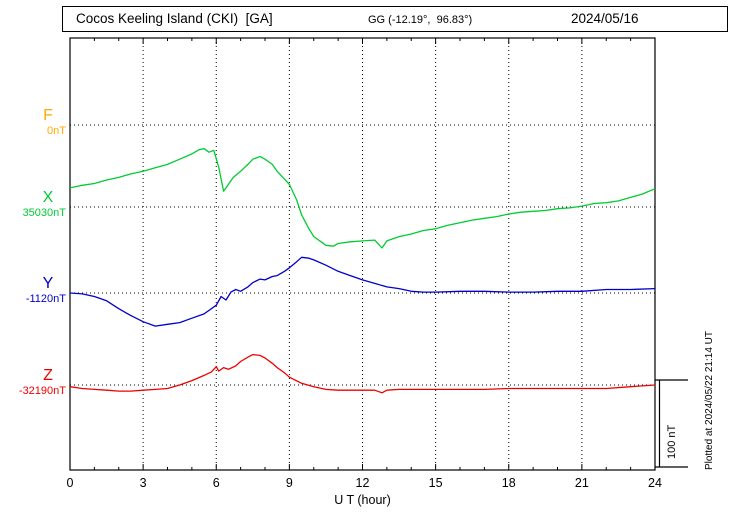 The height and width of the screenshot is (520, 730). What do you see at coordinates (34, 204) in the screenshot?
I see `trace-label-x: X 35030nT` at bounding box center [34, 204].